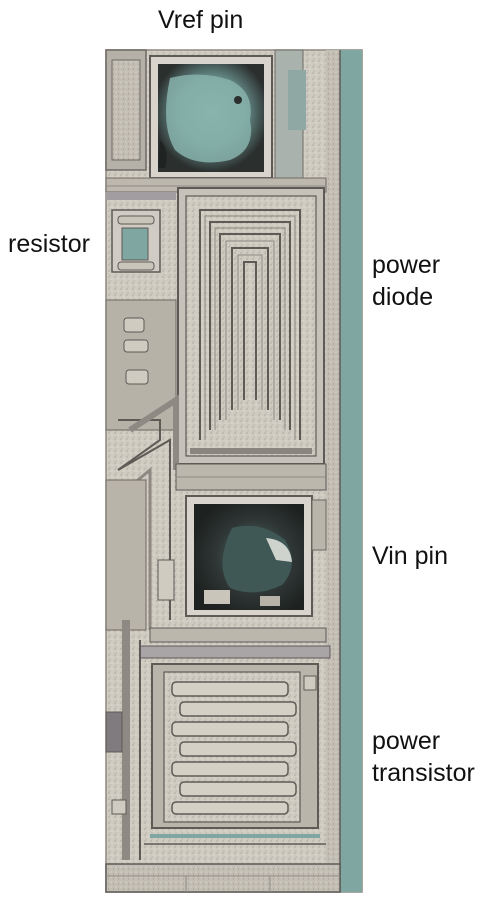 This screenshot has height=906, width=500. What do you see at coordinates (410, 556) in the screenshot?
I see `vin-pin-label: Vin pin` at bounding box center [410, 556].